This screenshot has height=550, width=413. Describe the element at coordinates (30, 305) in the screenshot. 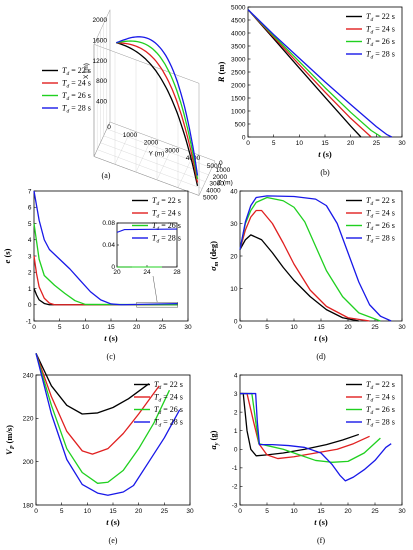

I see `panel-c-ytick-label-1: 0` at that location.